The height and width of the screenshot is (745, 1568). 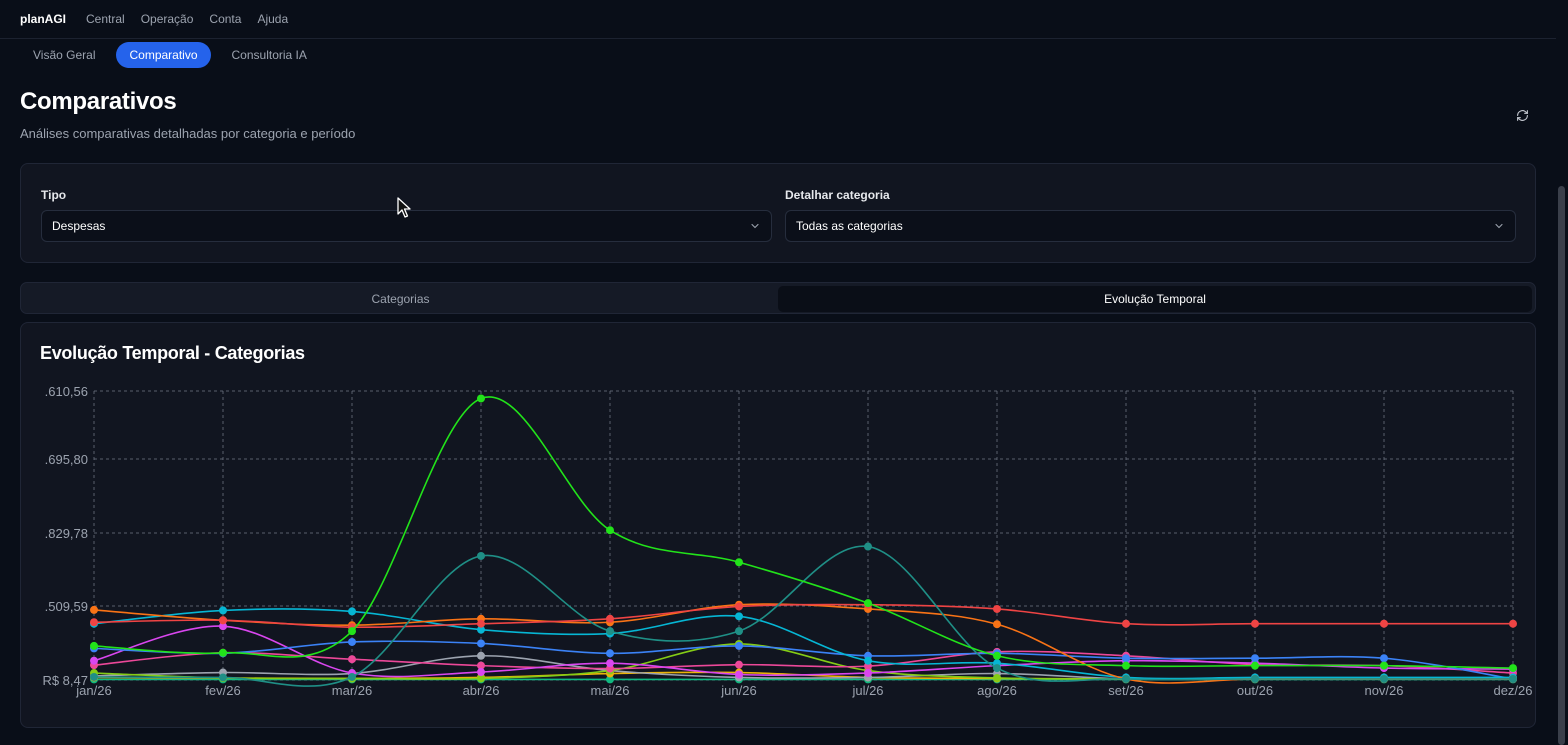 What do you see at coordinates (269, 55) in the screenshot?
I see `subnav-consultoria-ia: Consultoria IA` at bounding box center [269, 55].